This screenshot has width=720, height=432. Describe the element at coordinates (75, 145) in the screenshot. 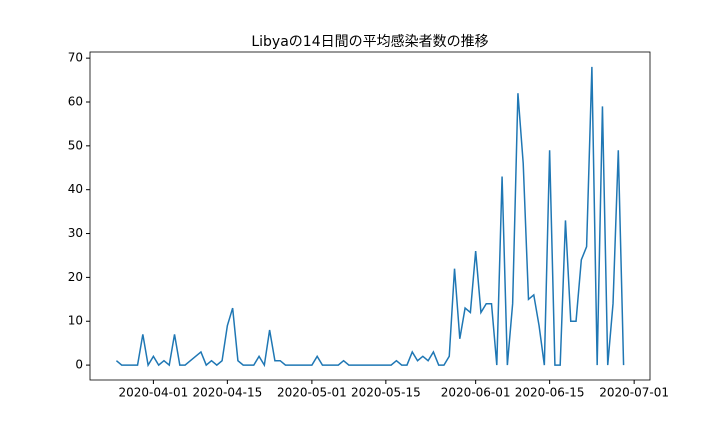

I see `y-tick-label: 50` at that location.